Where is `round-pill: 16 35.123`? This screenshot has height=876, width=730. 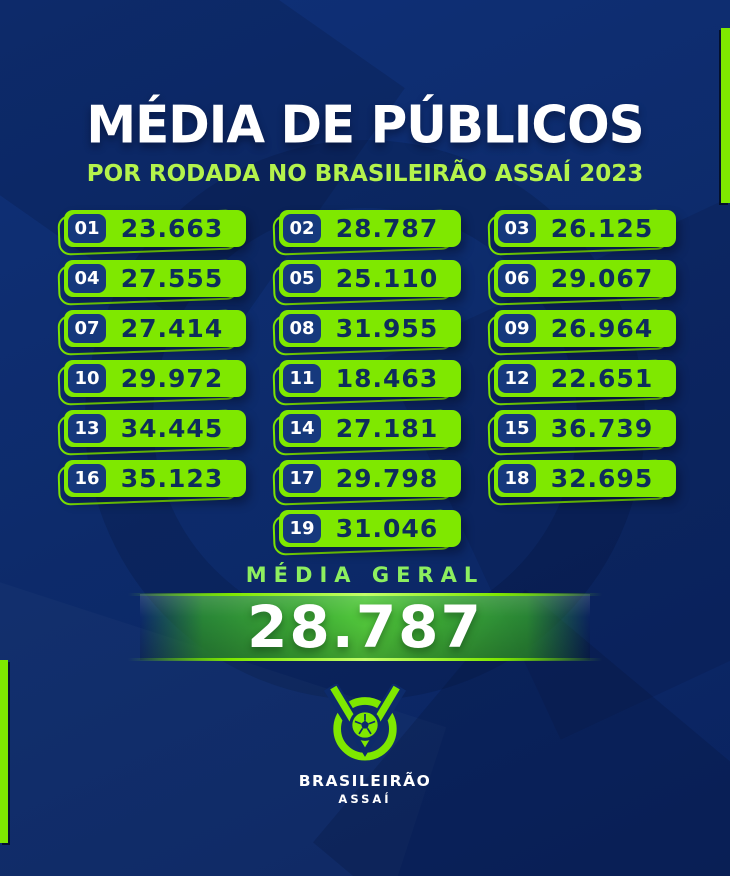 round-pill: 16 35.123 is located at coordinates (155, 478).